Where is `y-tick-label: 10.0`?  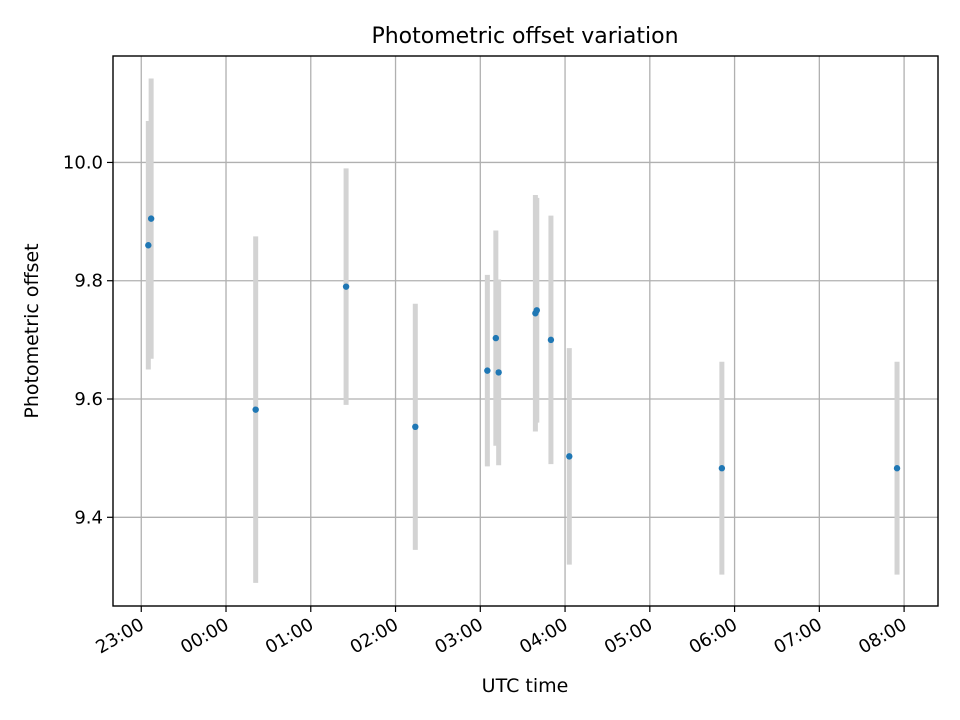 y-tick-label: 10.0 is located at coordinates (83, 162).